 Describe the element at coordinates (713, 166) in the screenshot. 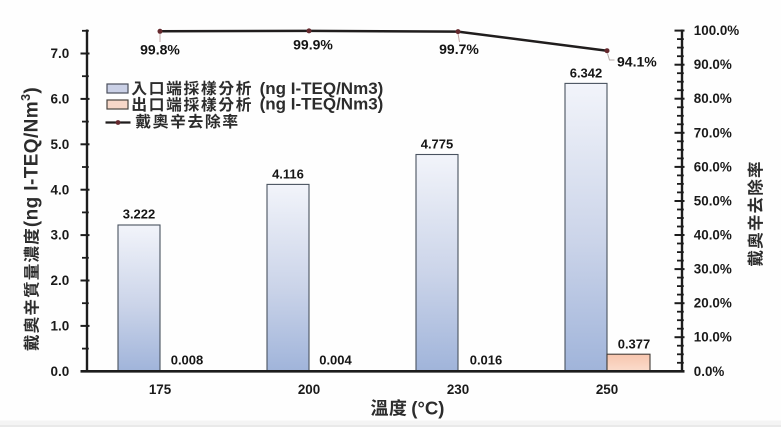

I see `svg-text: 60.0%` at that location.